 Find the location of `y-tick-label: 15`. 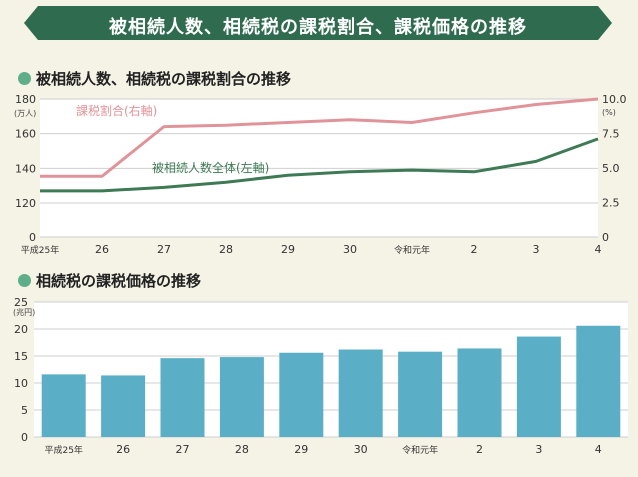

y-tick-label: 15 is located at coordinates (21, 356).